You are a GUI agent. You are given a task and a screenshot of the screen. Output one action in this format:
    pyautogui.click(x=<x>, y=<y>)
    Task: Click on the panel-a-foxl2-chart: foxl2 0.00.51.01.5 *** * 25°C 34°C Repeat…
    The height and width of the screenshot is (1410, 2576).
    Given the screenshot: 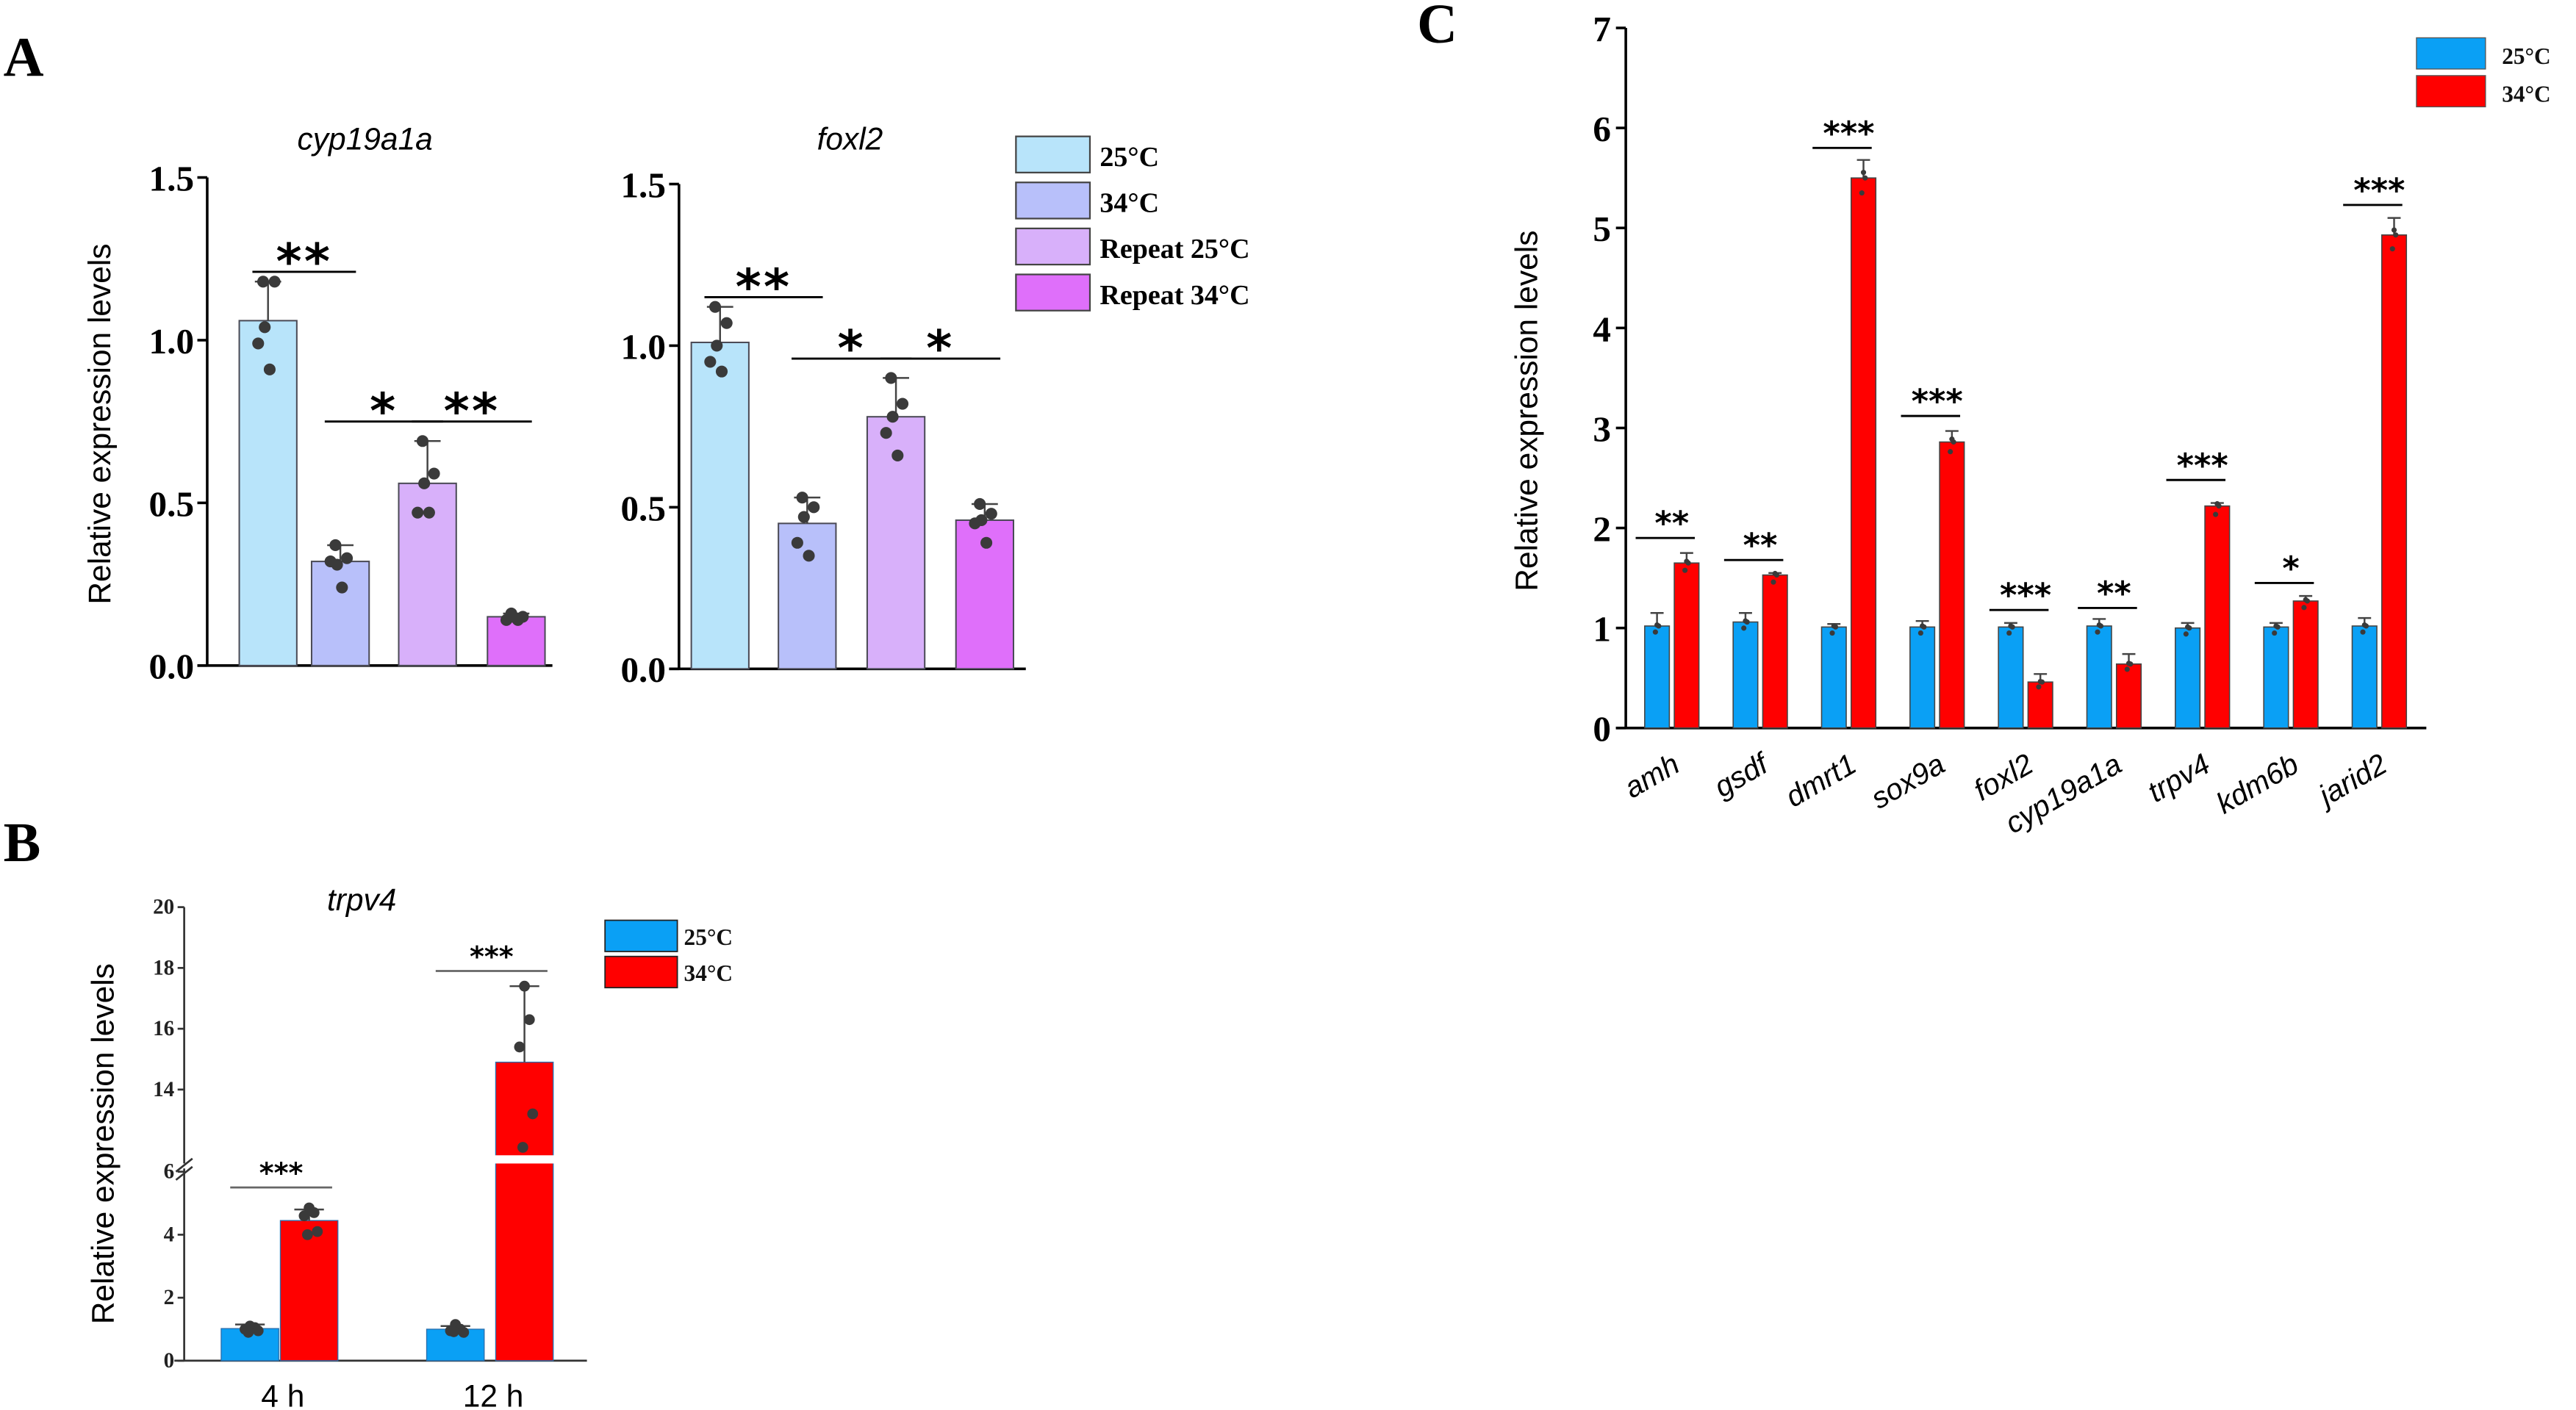 What is the action you would take?
    pyautogui.click(x=934, y=407)
    